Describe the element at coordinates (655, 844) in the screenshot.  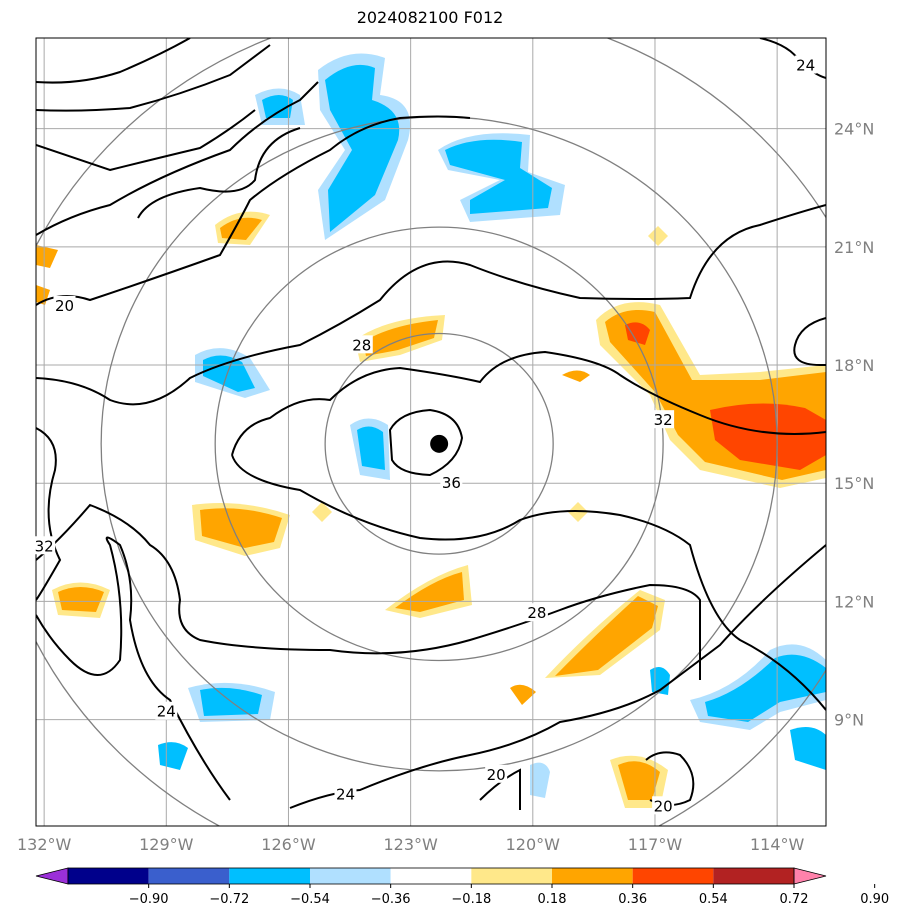
I see `longitude-tick-label: 117°W` at that location.